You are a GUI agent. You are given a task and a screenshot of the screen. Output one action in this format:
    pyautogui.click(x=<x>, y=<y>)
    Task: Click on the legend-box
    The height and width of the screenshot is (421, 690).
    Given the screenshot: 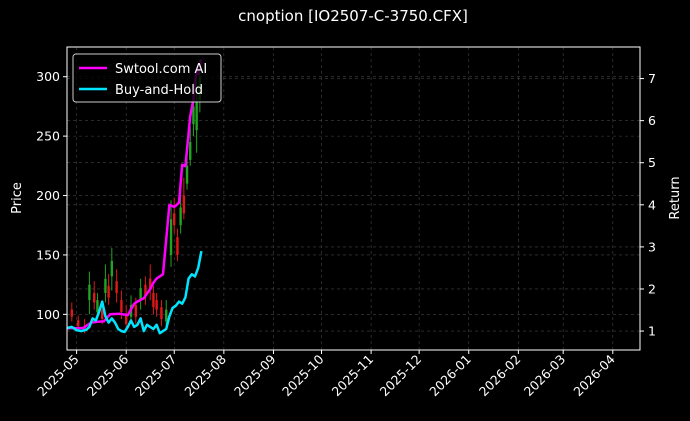 What is the action you would take?
    pyautogui.click(x=147, y=78)
    